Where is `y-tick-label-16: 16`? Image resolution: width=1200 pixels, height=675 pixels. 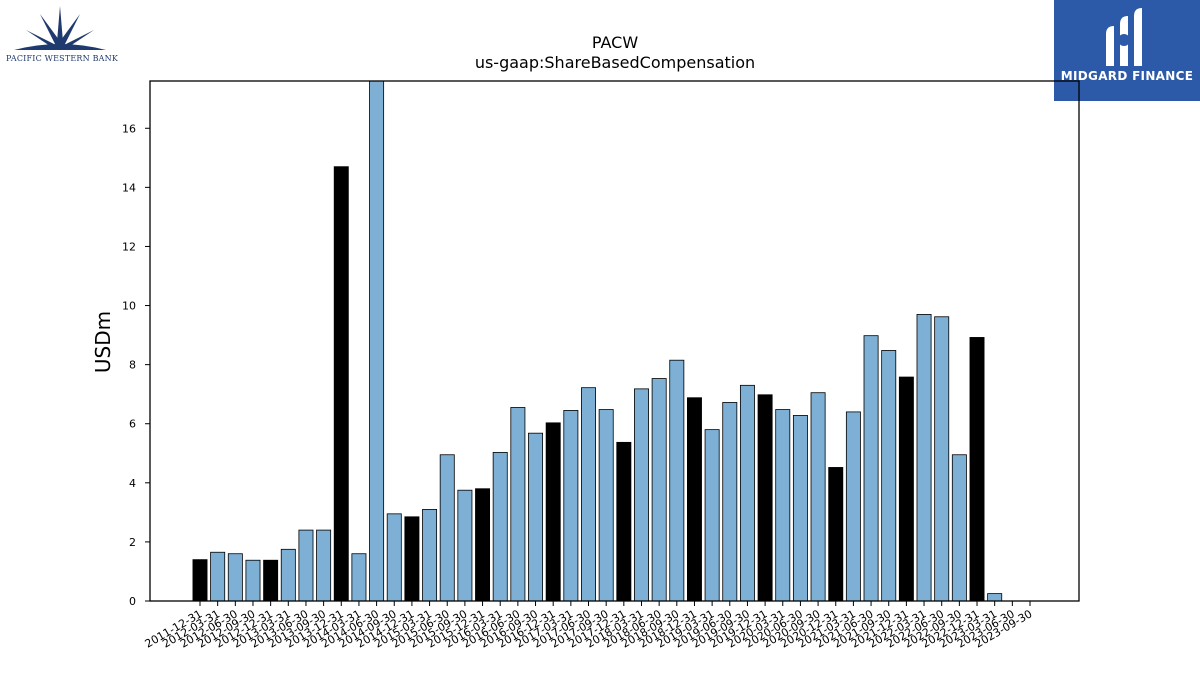
y-tick-label-16: 16 is located at coordinates (129, 128).